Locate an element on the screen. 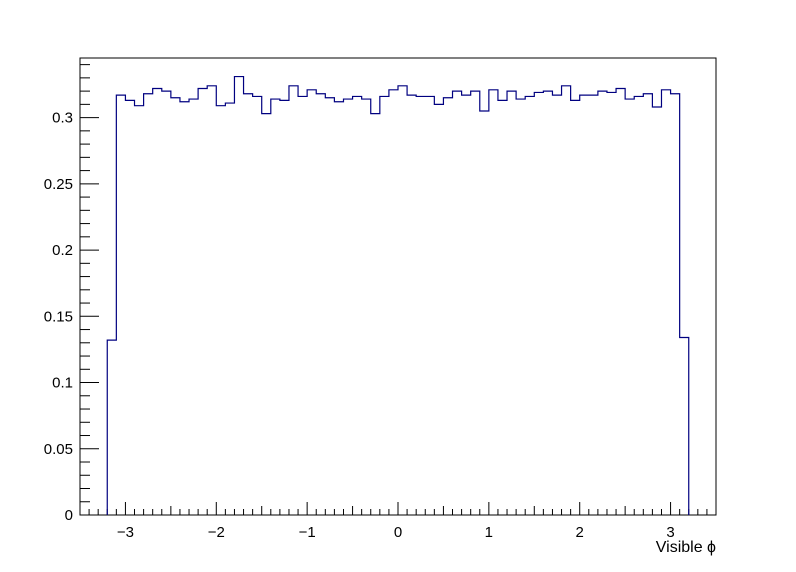 Image resolution: width=796 pixels, height=572 pixels. x-tick-label: 2 is located at coordinates (580, 532).